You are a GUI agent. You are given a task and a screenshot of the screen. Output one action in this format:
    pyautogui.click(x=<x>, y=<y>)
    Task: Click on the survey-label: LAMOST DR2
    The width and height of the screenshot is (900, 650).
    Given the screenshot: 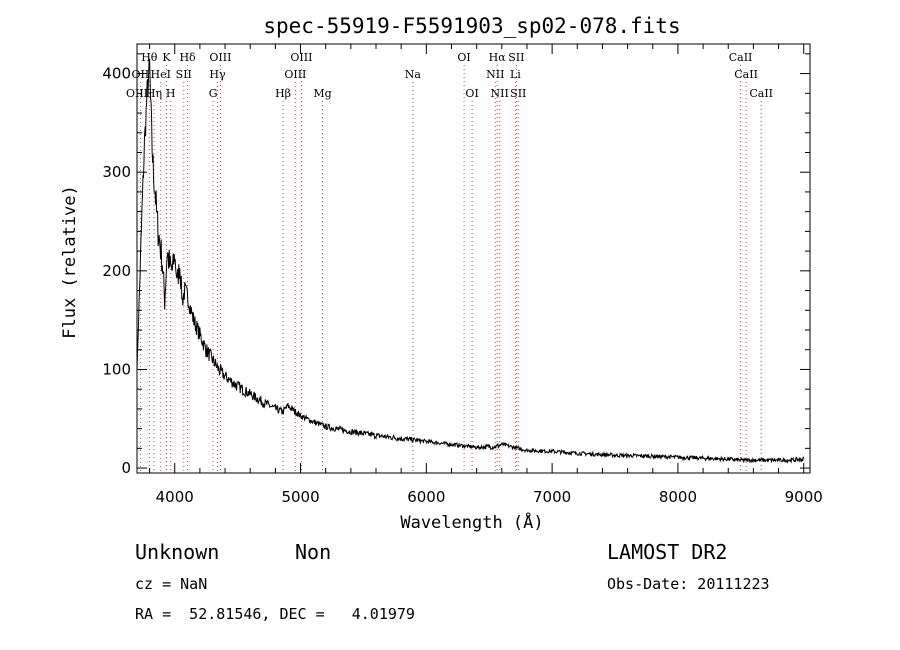 What is the action you would take?
    pyautogui.click(x=667, y=552)
    